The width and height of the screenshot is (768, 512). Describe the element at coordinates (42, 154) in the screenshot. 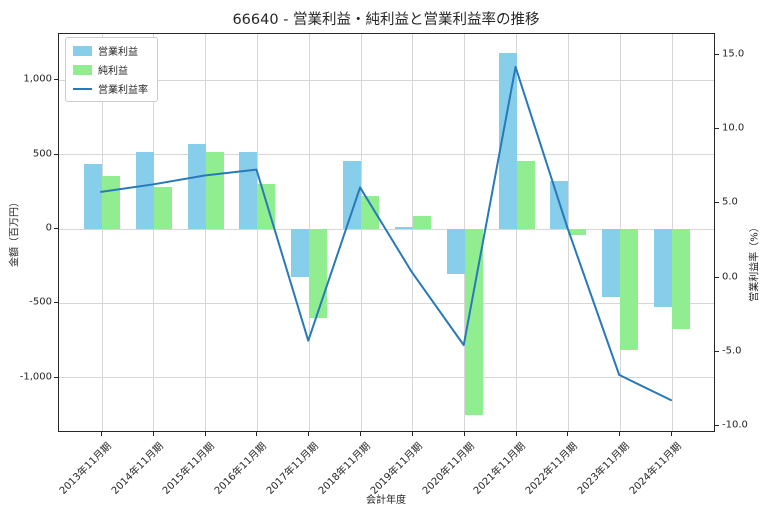

I see `y-tick-label-left: 500` at that location.